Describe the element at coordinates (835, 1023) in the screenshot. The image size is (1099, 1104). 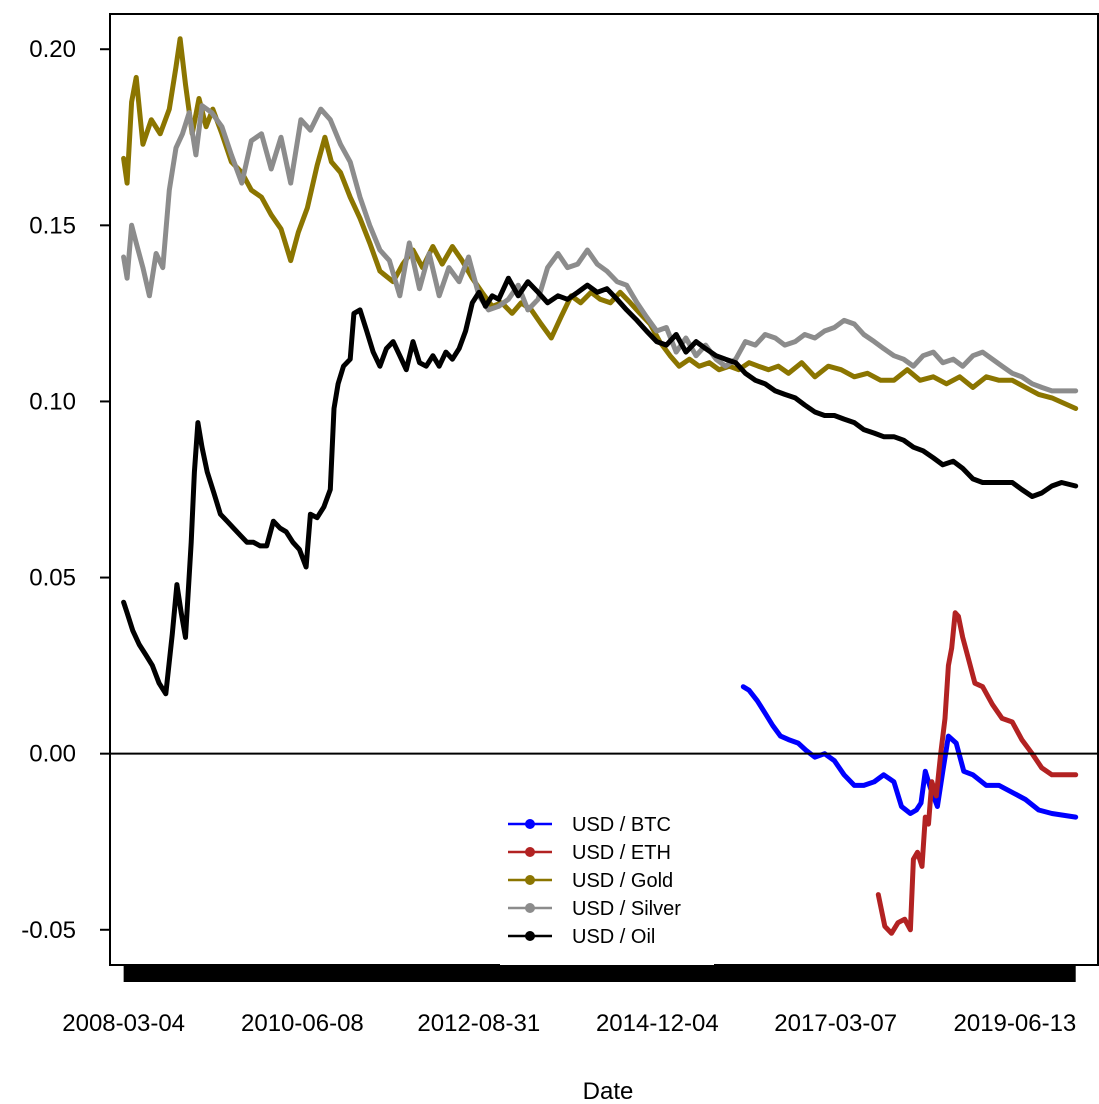
I see `x-tick-label: 2017-03-07` at that location.